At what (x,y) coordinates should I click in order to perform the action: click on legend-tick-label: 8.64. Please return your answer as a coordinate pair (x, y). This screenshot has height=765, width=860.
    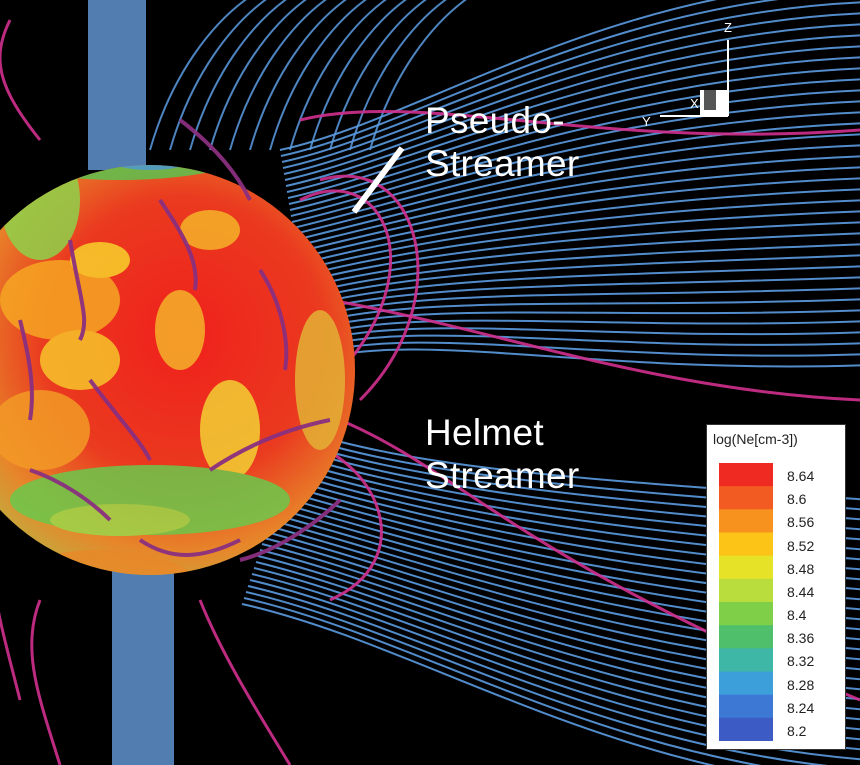
    Looking at the image, I should click on (801, 476).